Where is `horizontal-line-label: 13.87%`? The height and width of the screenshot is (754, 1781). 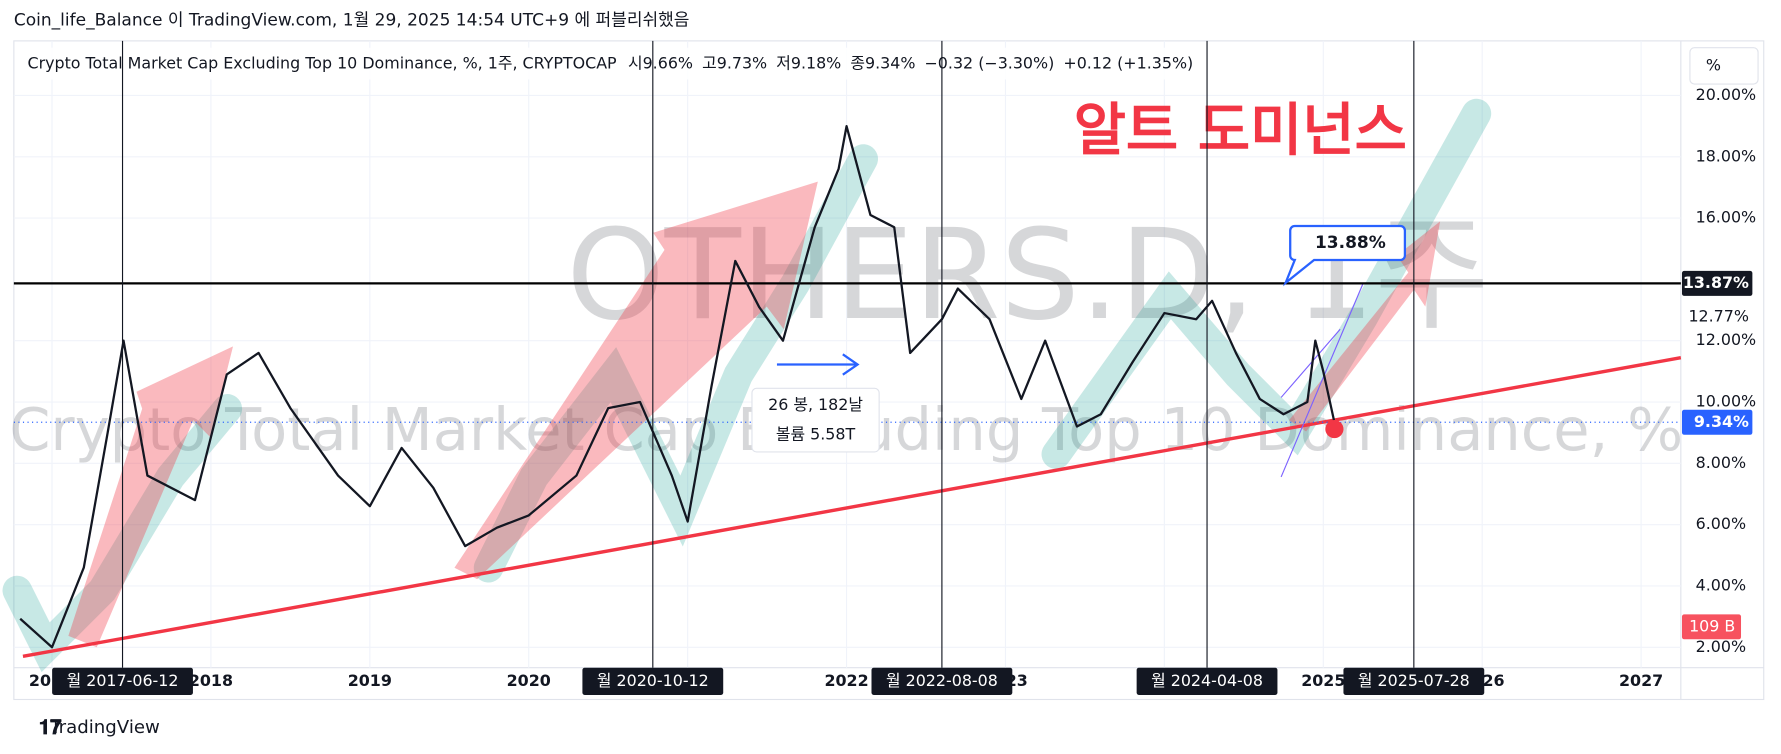
horizontal-line-label: 13.87% is located at coordinates (1716, 282).